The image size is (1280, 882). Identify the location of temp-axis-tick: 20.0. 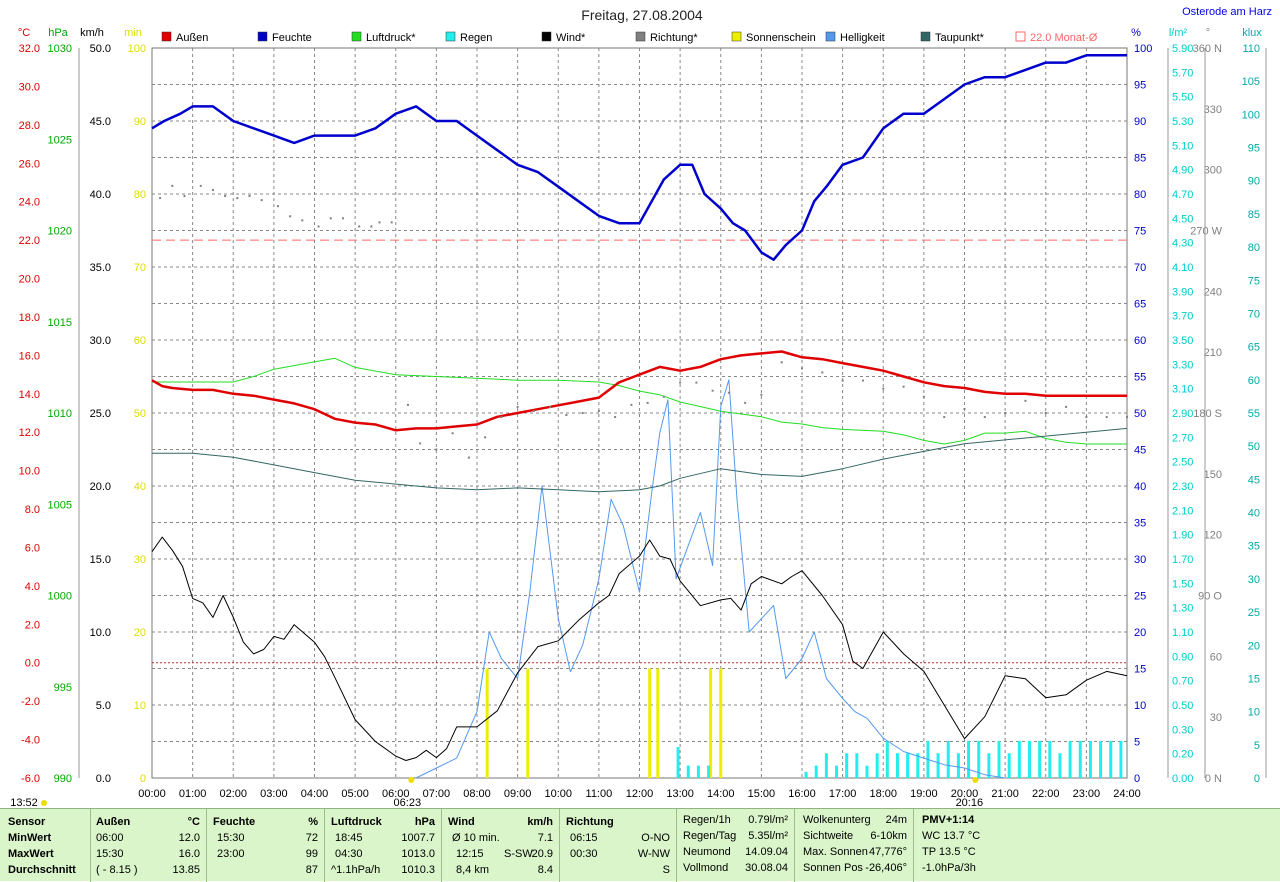
(29, 280).